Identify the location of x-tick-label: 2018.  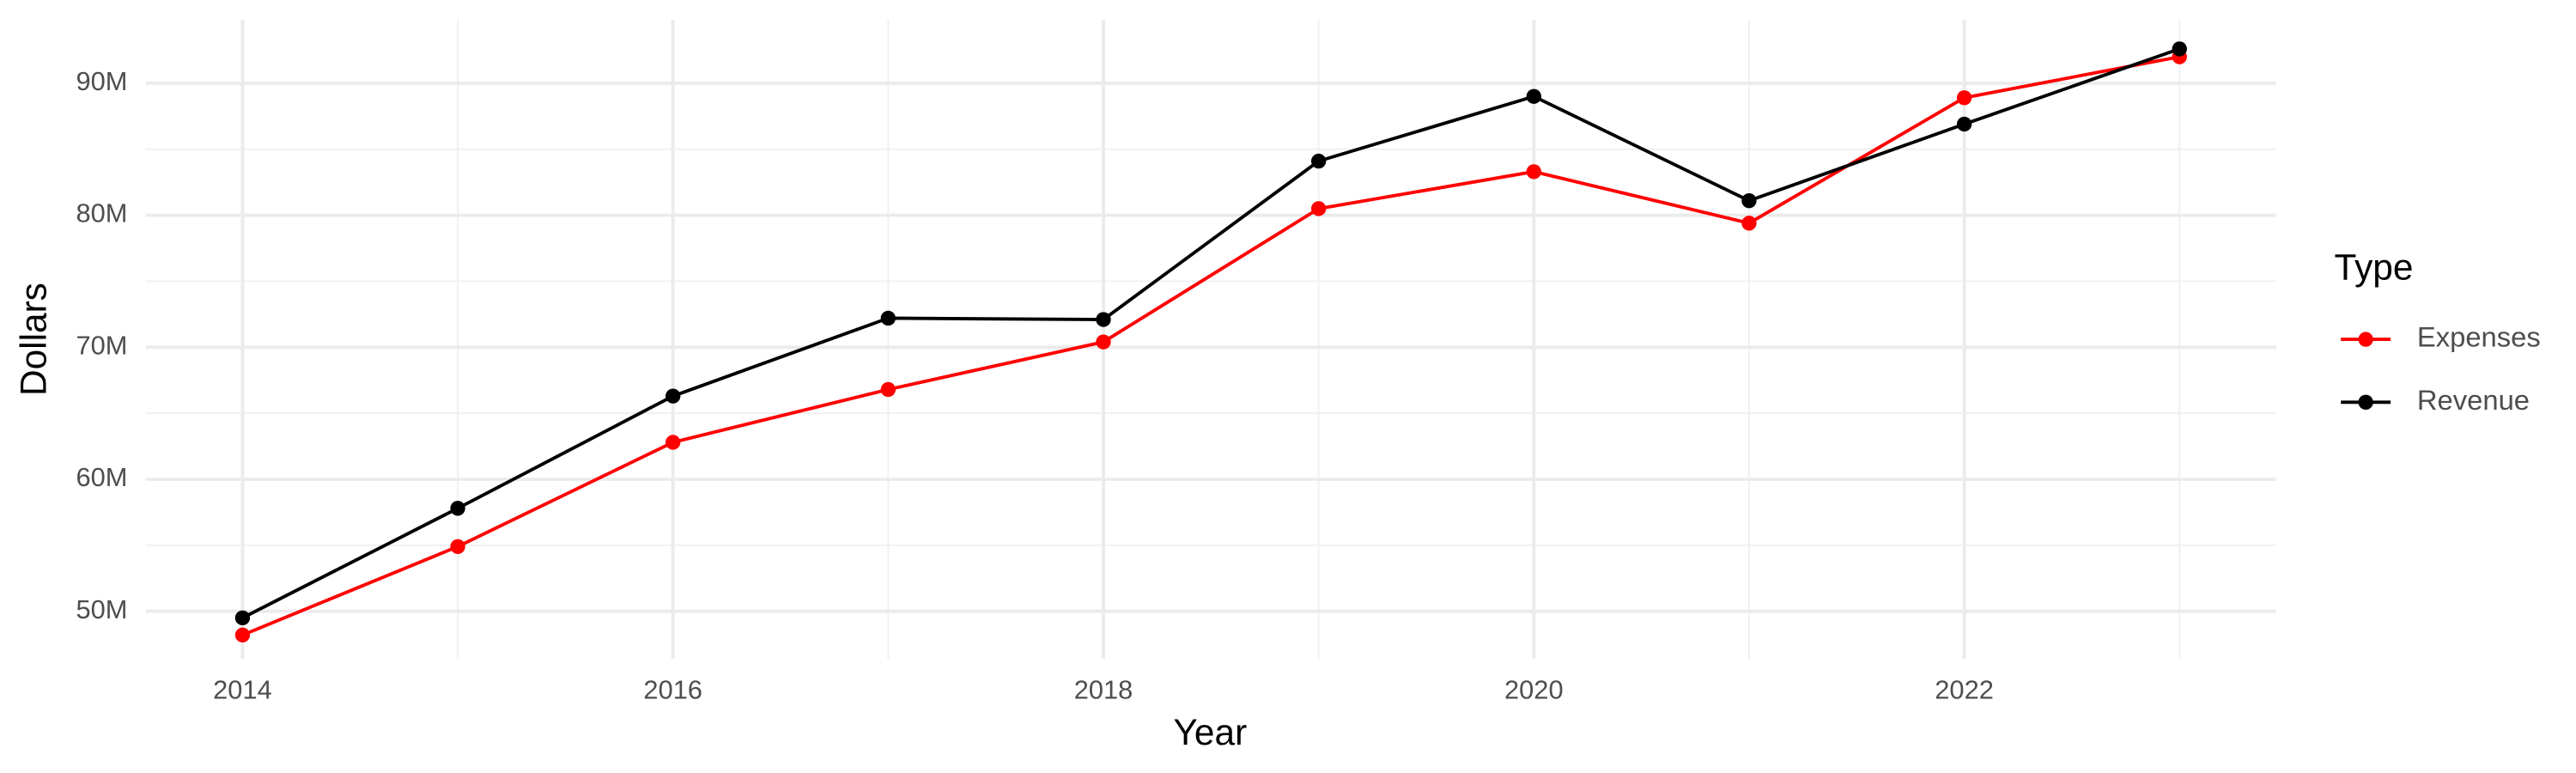
(1103, 690).